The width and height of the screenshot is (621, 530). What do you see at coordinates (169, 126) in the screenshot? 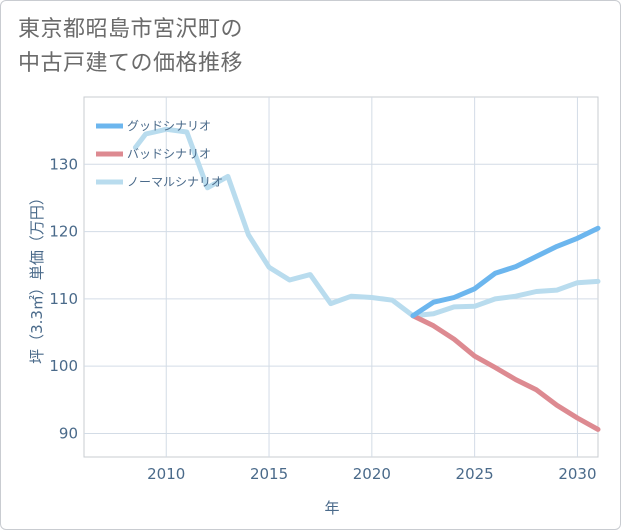
I see `good-scenario-legend-label: グッドシナリオ` at bounding box center [169, 126].